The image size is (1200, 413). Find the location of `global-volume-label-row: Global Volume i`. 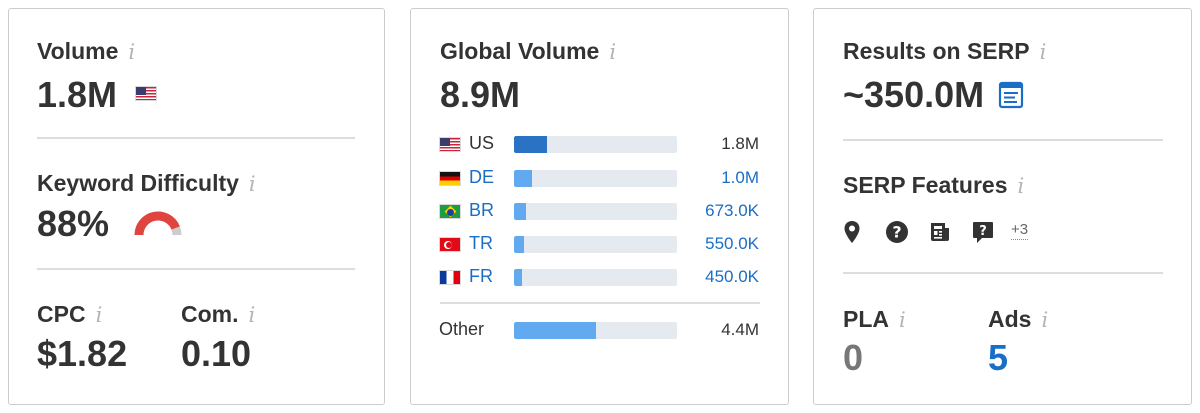

global-volume-label-row: Global Volume i is located at coordinates (528, 51).